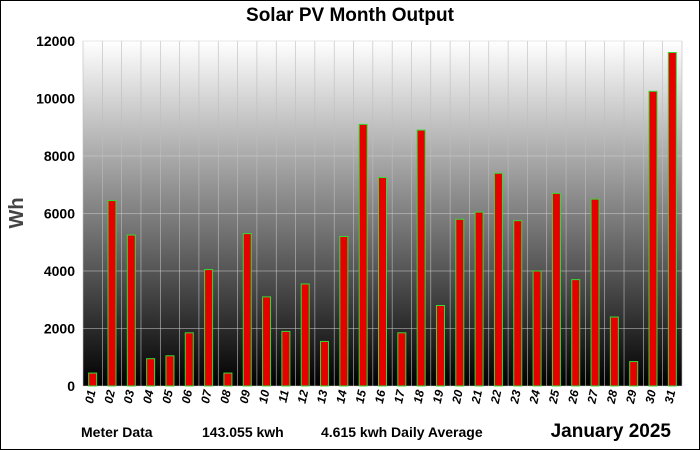  Describe the element at coordinates (592, 396) in the screenshot. I see `x-tick-label: 27` at that location.